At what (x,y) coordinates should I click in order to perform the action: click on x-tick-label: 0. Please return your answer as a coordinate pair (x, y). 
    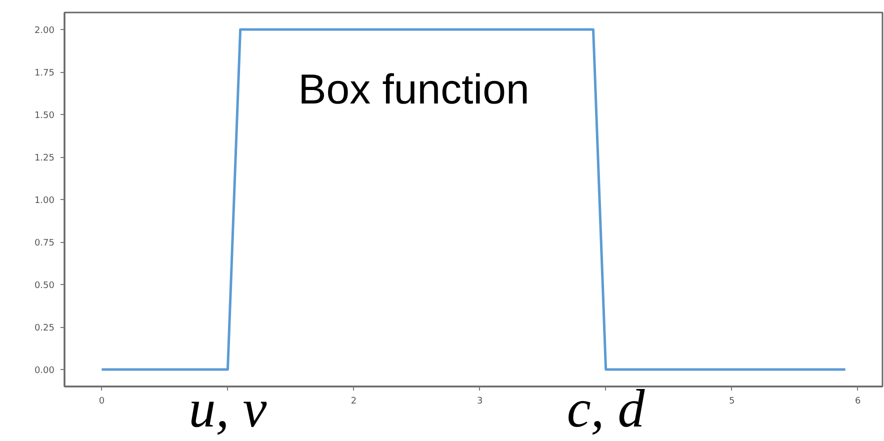
    Looking at the image, I should click on (101, 401).